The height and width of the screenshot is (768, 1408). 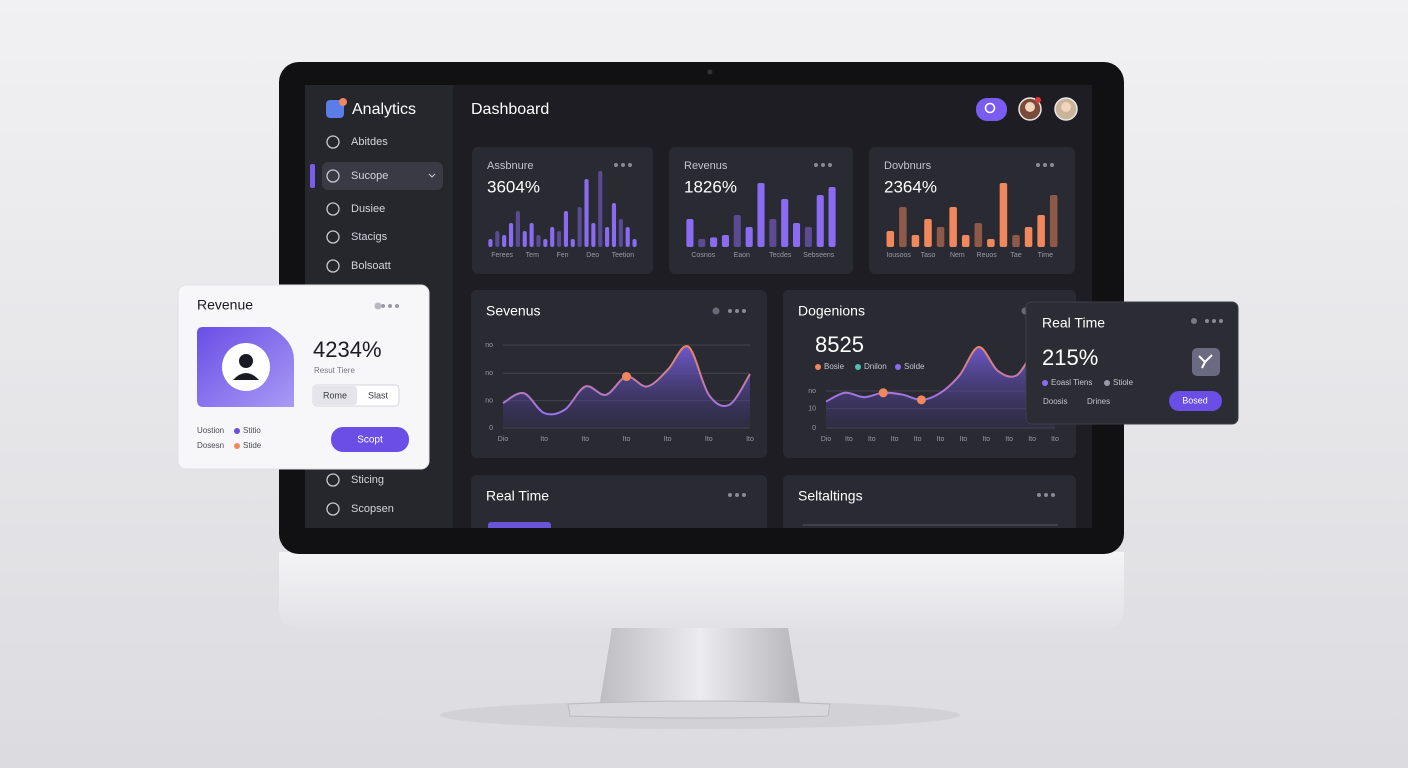 What do you see at coordinates (834, 366) in the screenshot?
I see `legend-label: Bosie` at bounding box center [834, 366].